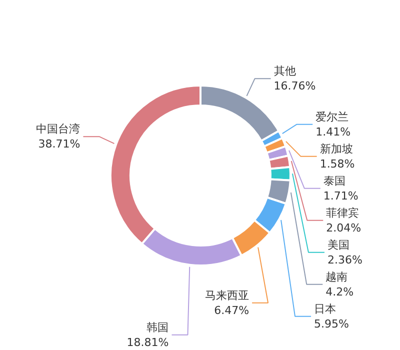 The image size is (400, 350). I want to click on data-label: 1.41%, so click(333, 131).